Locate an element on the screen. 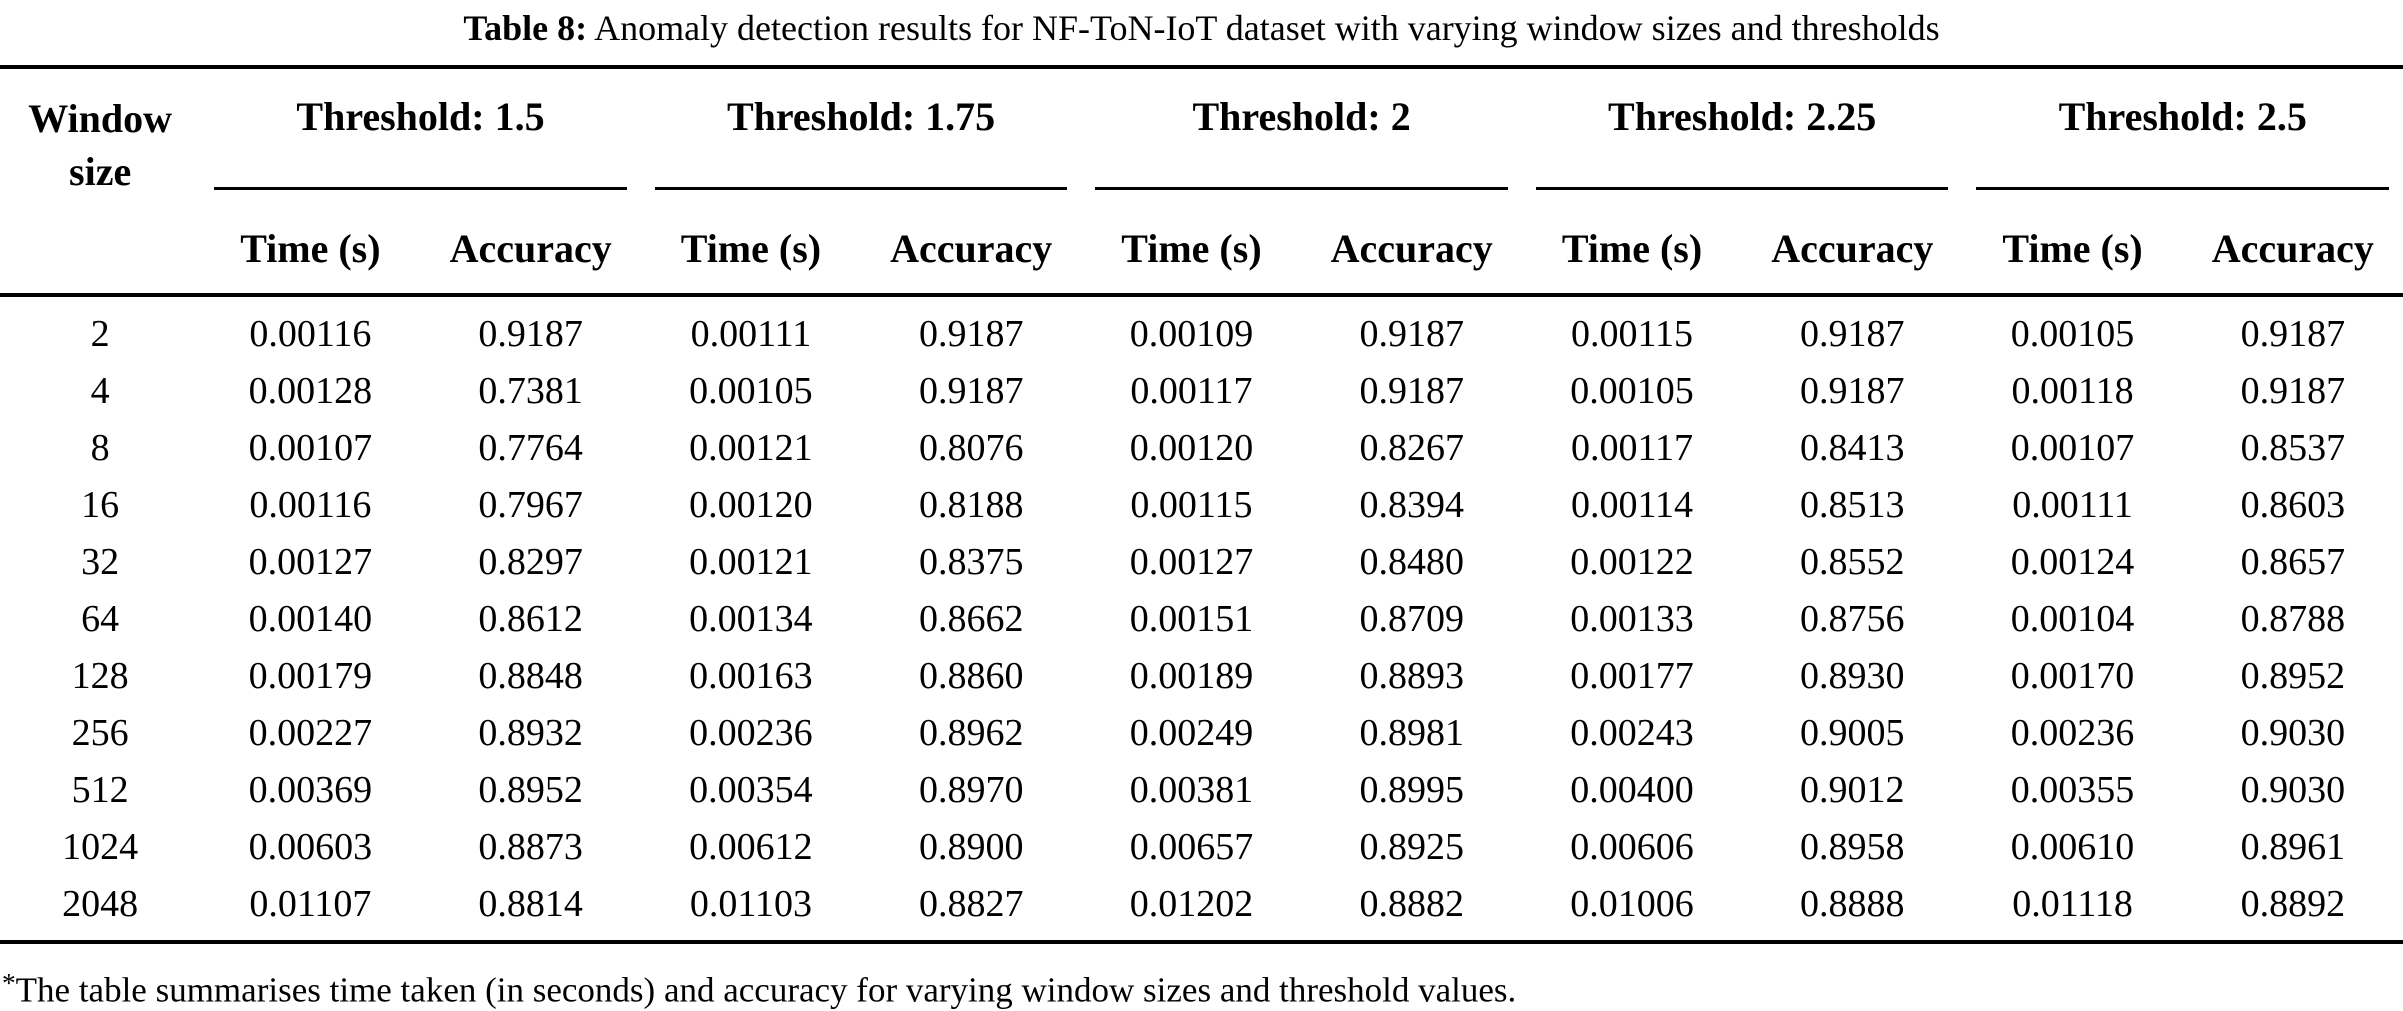 This screenshot has width=2403, height=1011. accuracy-cell: 0.8848 is located at coordinates (530, 675).